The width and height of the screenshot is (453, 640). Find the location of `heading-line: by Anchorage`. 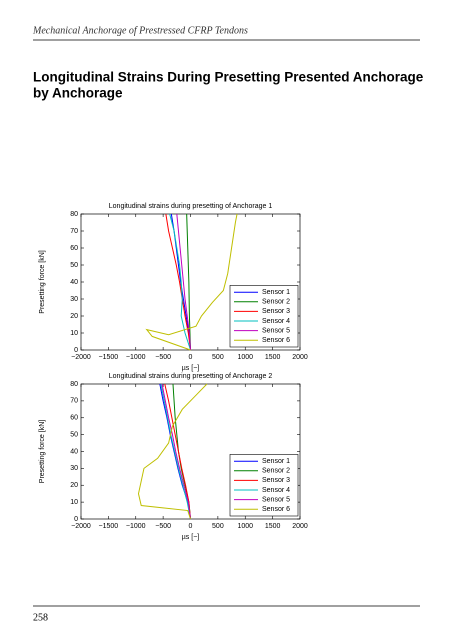

heading-line: by Anchorage is located at coordinates (78, 93).